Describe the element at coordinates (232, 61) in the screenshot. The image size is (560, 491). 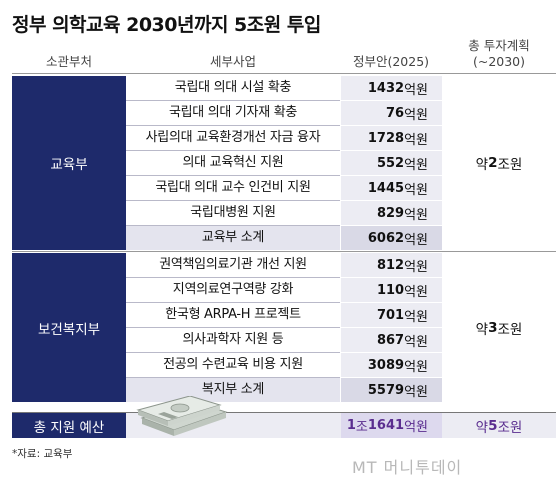
I see `header-item: 세부사업` at that location.